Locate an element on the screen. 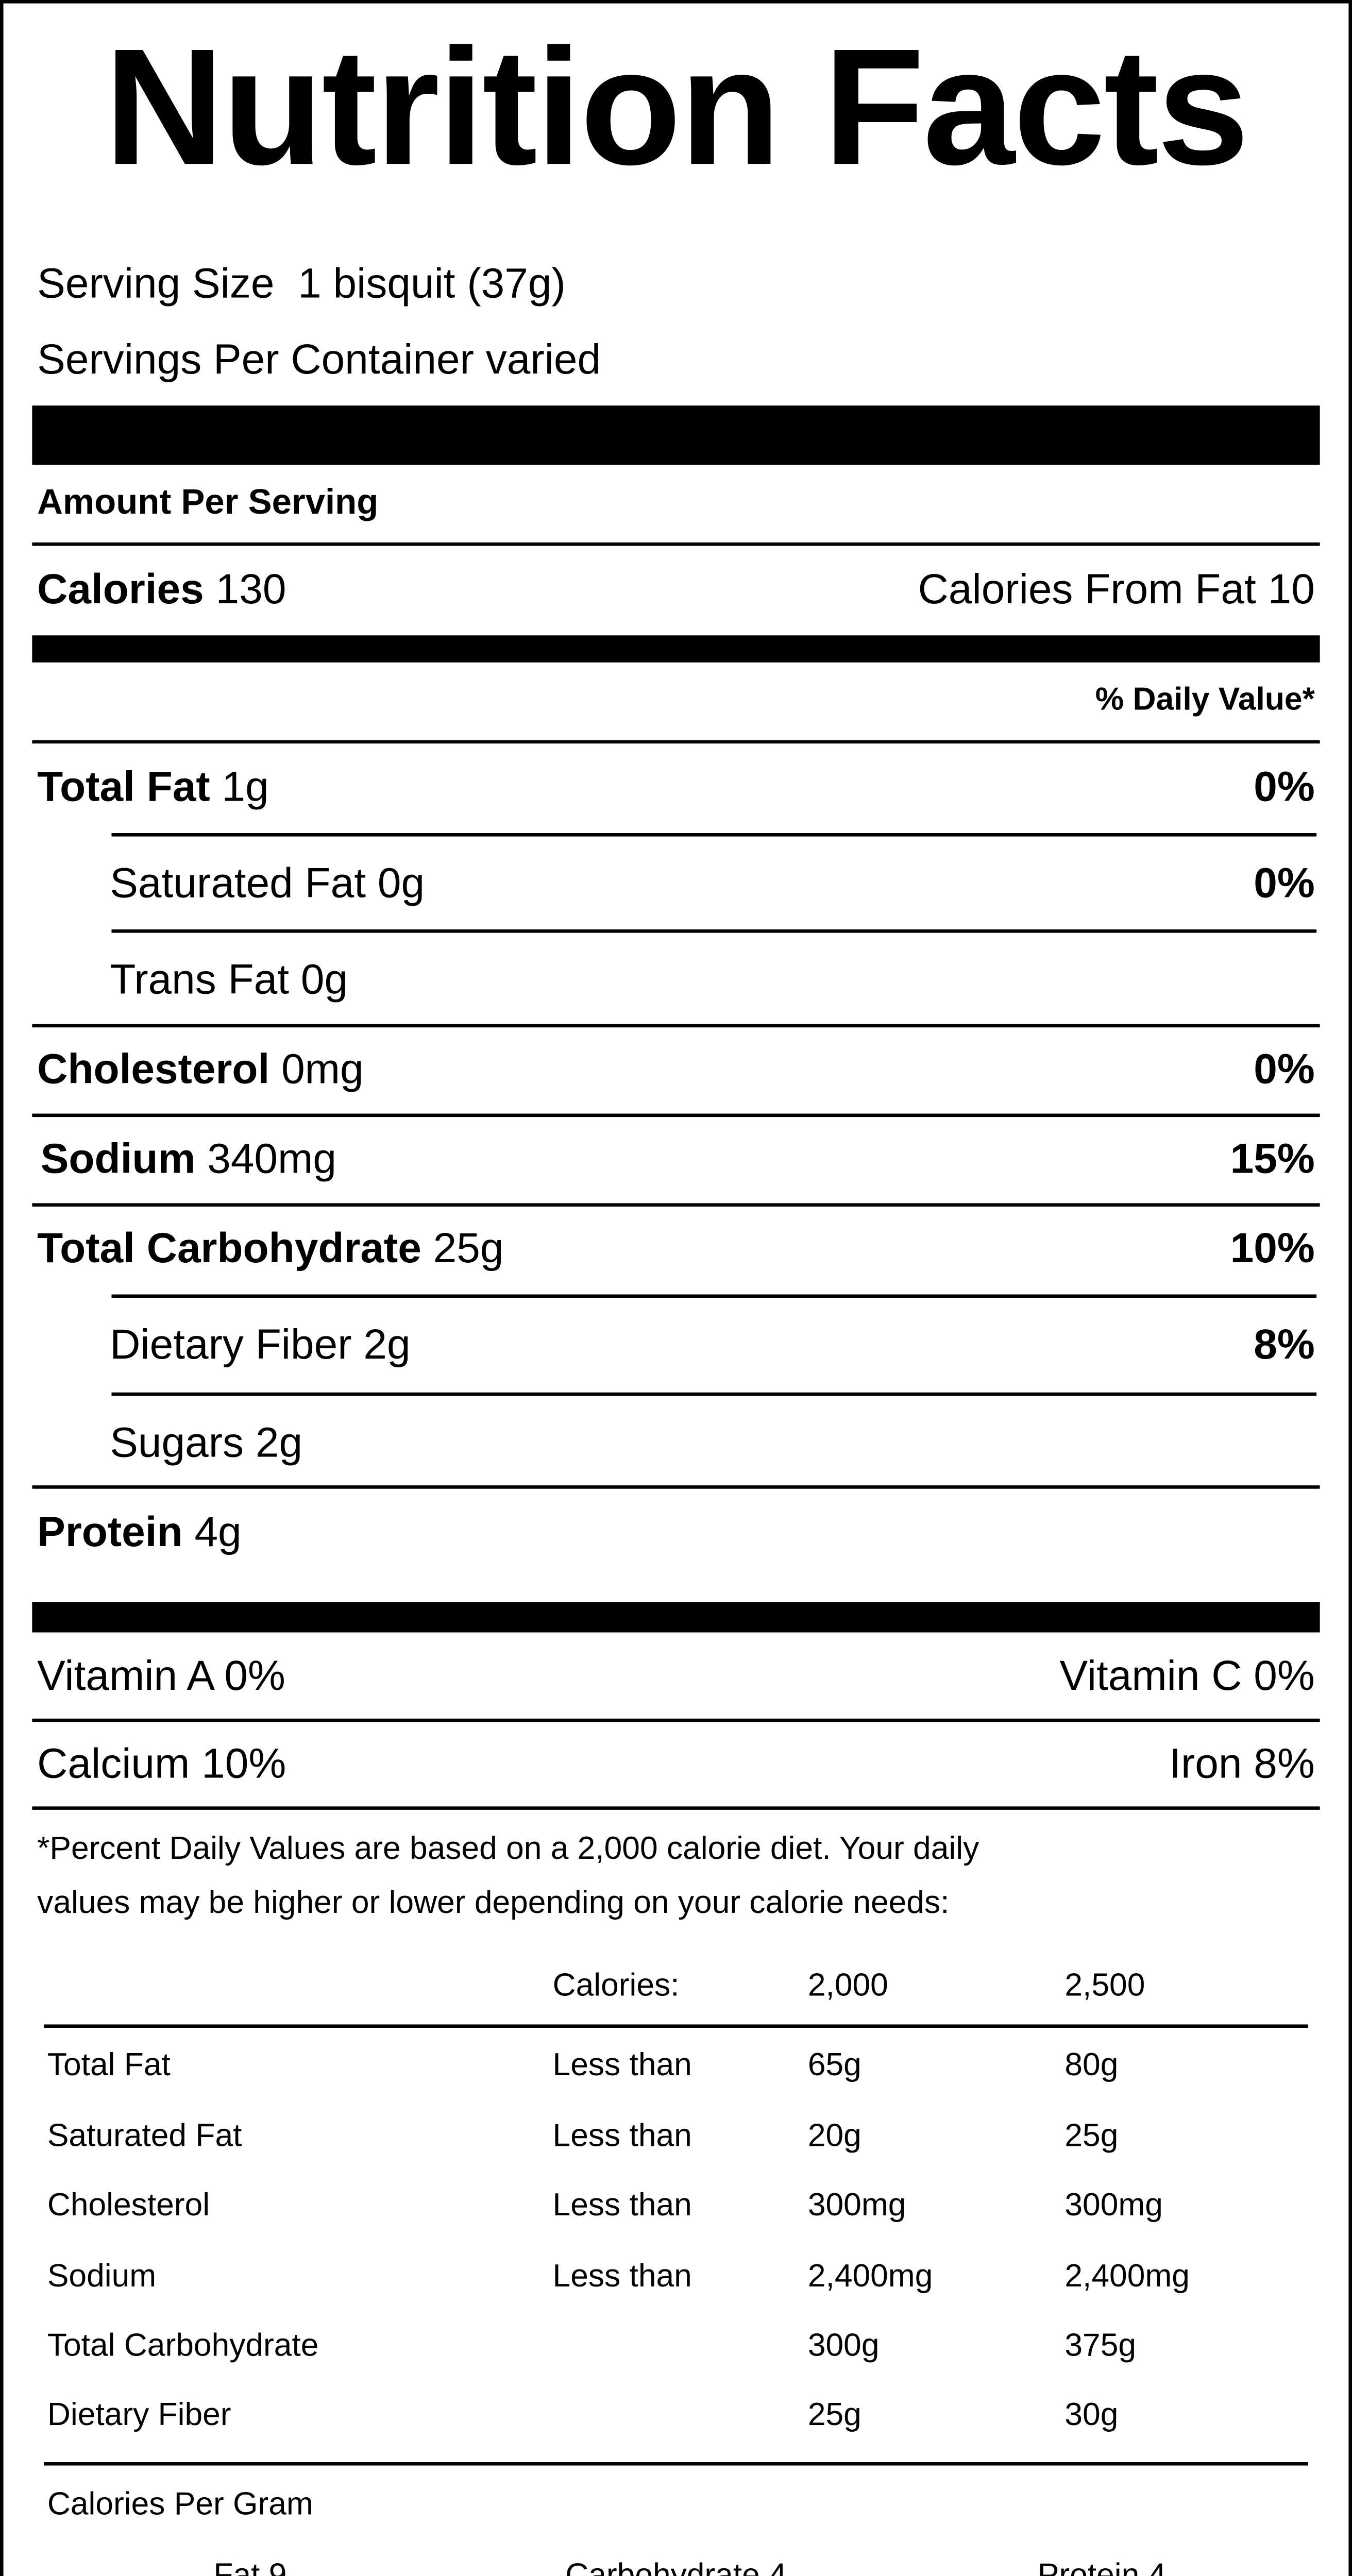 Image resolution: width=1352 pixels, height=2576 pixels. nutrient-row-protein: Protein 4g is located at coordinates (139, 1532).